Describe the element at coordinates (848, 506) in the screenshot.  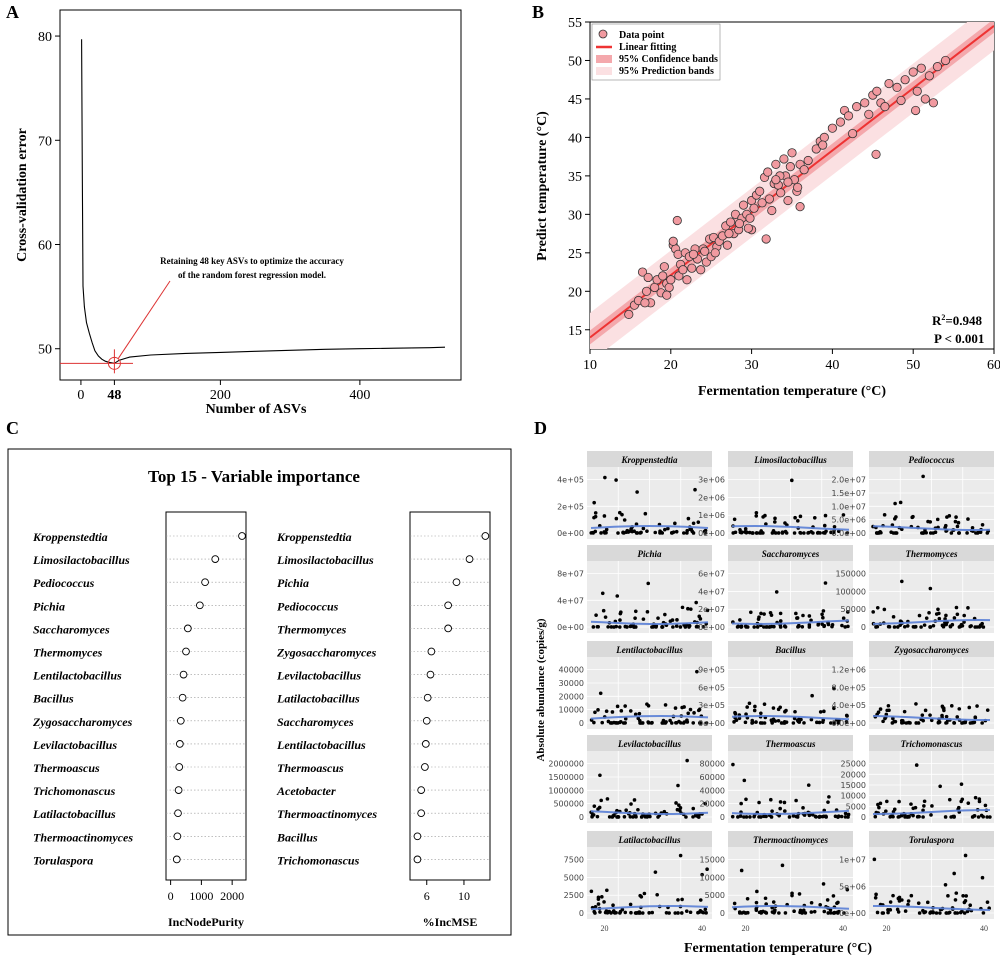
I see `y-tick-label: 1.0e+07` at that location.